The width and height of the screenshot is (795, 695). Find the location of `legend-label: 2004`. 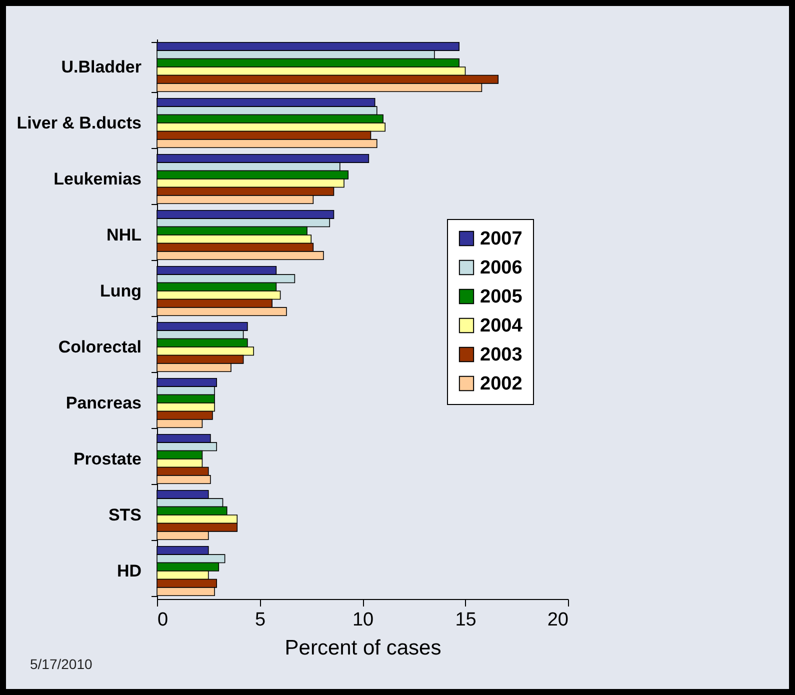

legend-label: 2004 is located at coordinates (501, 326).